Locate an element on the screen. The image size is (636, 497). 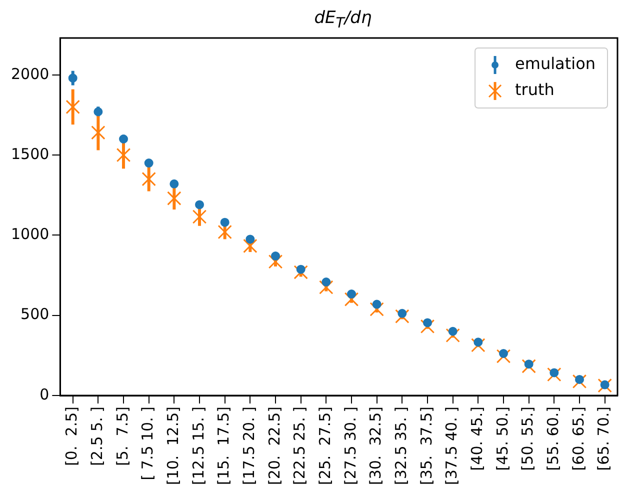
x-tick-label: [0. 2.5] is located at coordinates (71, 436).